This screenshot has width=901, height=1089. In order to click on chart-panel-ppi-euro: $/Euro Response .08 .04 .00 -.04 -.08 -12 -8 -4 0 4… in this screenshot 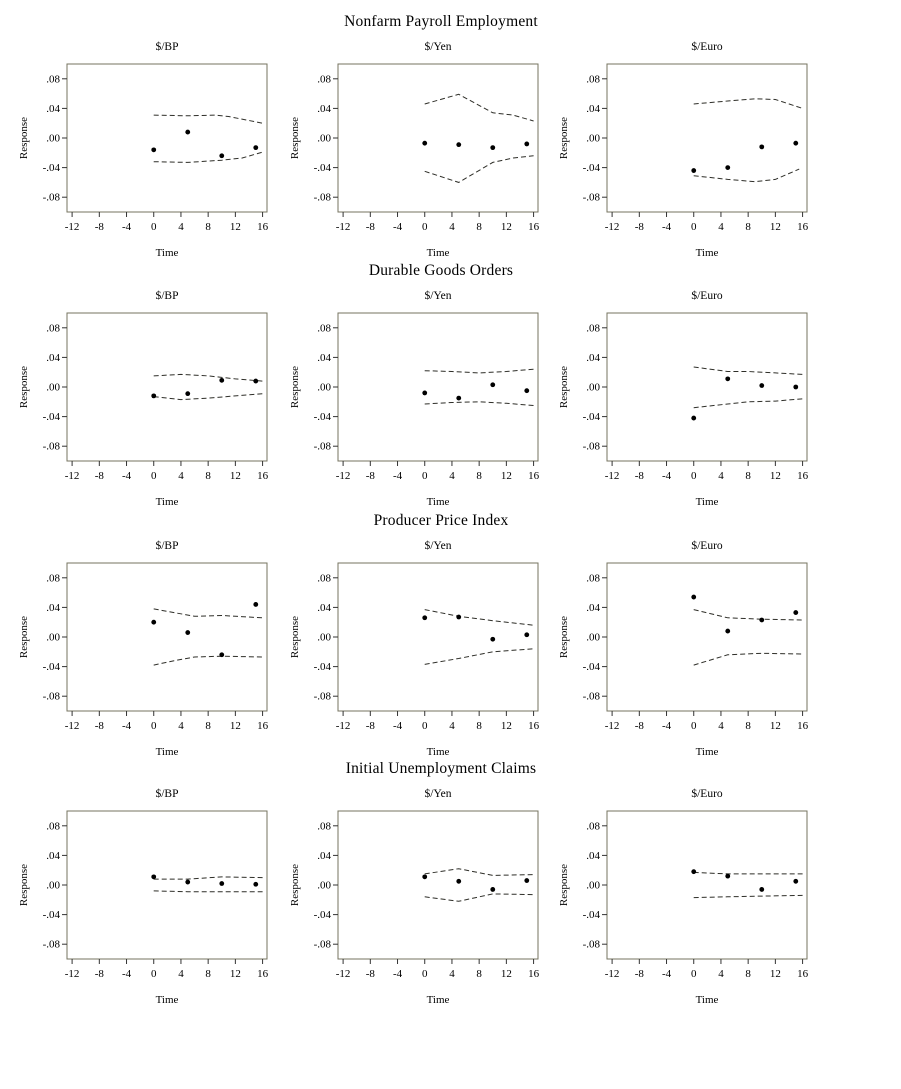, I will do `click(683, 648)`.